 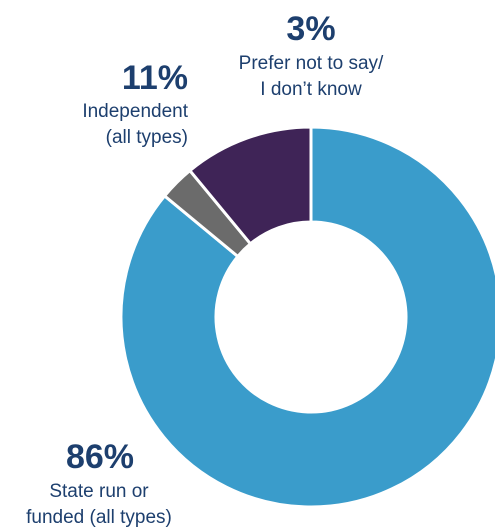 What do you see at coordinates (311, 63) in the screenshot?
I see `slice-name-label-prefer-line1: Prefer not to say/` at bounding box center [311, 63].